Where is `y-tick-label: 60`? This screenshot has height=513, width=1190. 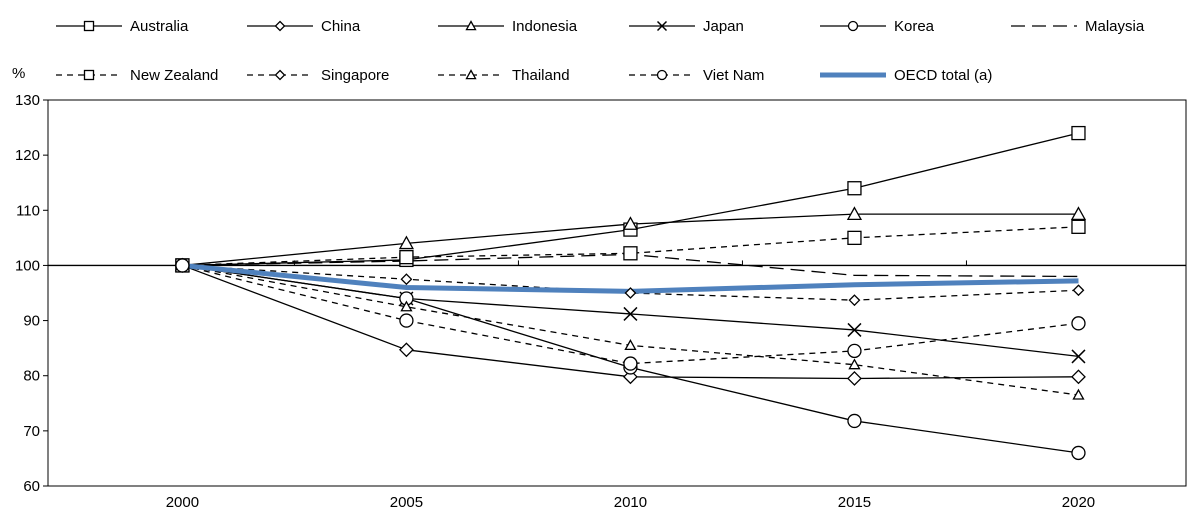
y-tick-label: 60 is located at coordinates (31, 486).